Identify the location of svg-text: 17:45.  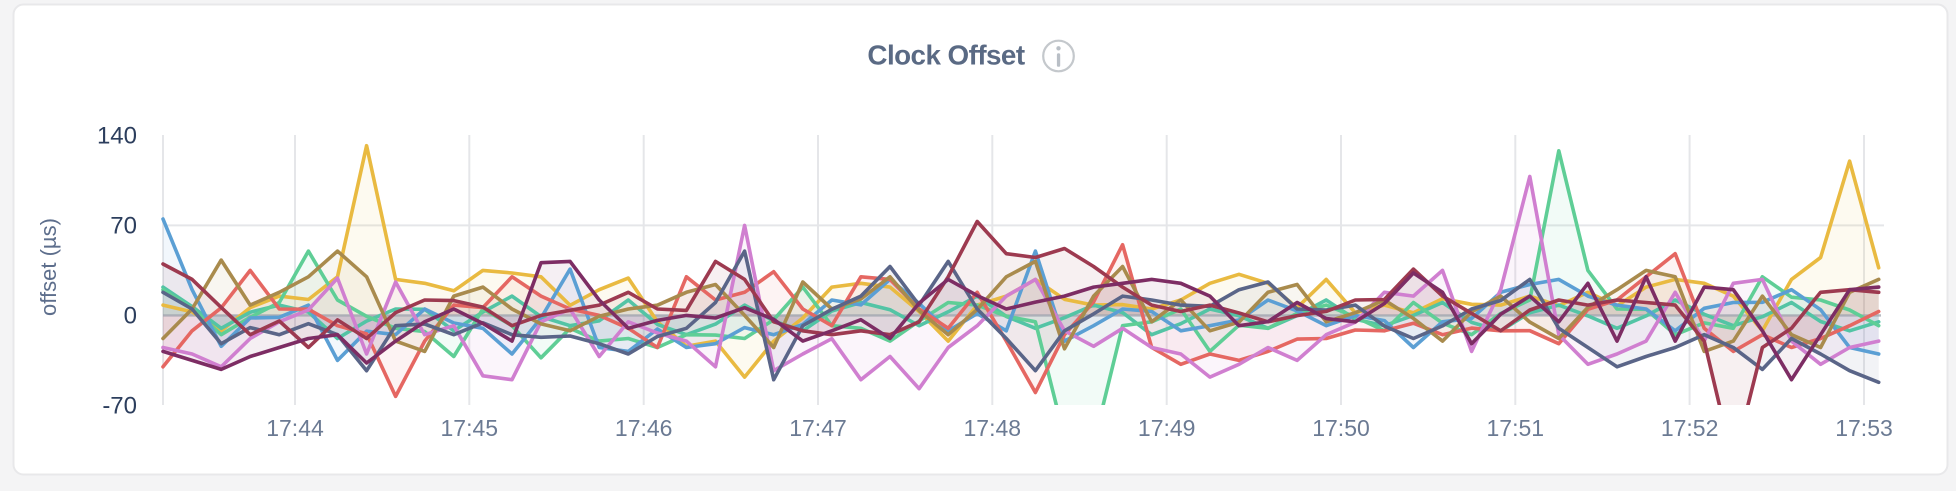
(470, 428).